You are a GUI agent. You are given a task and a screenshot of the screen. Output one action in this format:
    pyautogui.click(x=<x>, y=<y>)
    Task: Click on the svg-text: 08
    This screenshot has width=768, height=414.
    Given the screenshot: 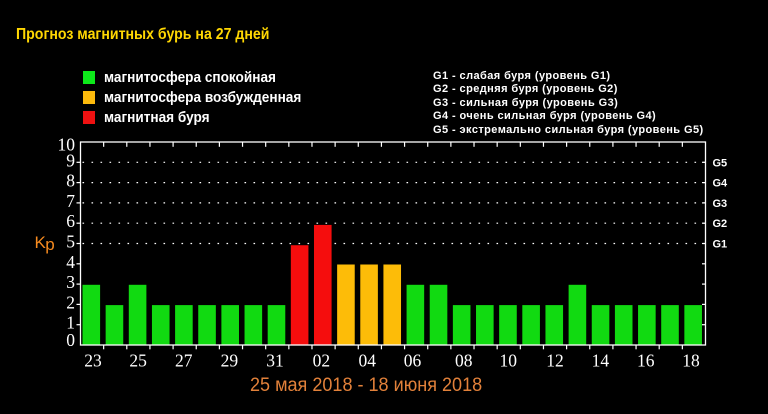 What is the action you would take?
    pyautogui.click(x=464, y=361)
    